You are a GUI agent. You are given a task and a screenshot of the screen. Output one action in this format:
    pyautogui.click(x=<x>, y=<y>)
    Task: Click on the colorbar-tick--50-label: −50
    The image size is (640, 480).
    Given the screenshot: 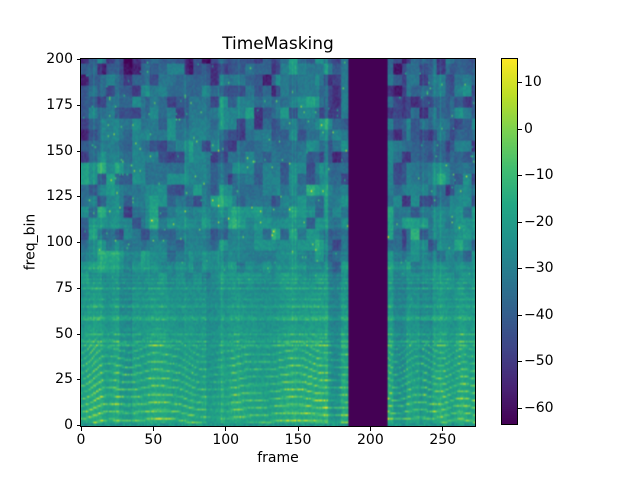 What is the action you would take?
    pyautogui.click(x=539, y=361)
    